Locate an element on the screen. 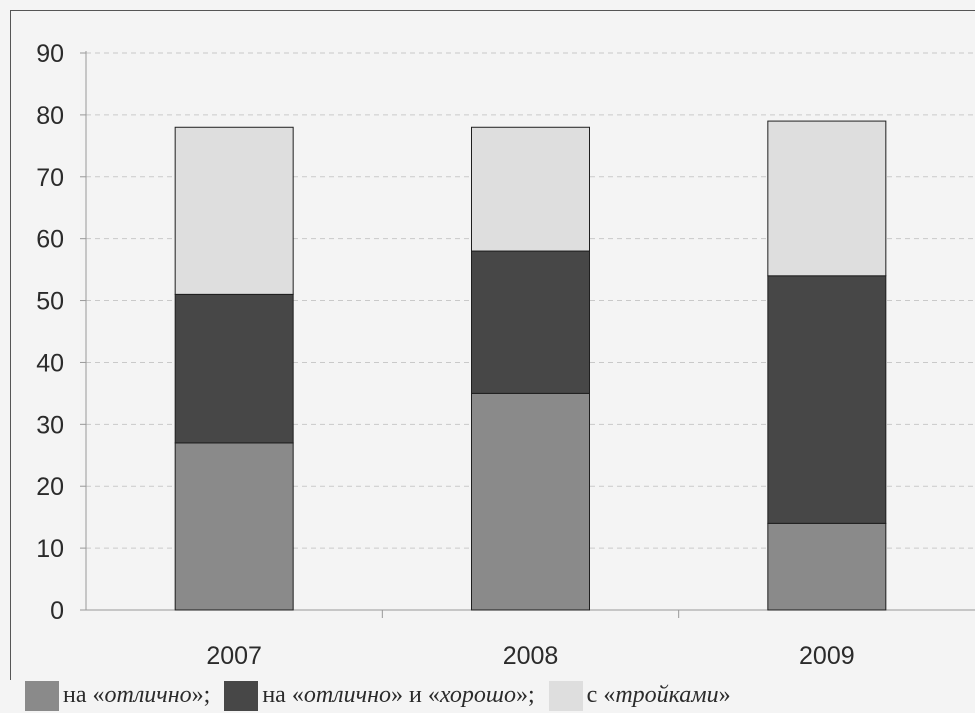  legend-item-threes: с «тройками» is located at coordinates (639, 695).